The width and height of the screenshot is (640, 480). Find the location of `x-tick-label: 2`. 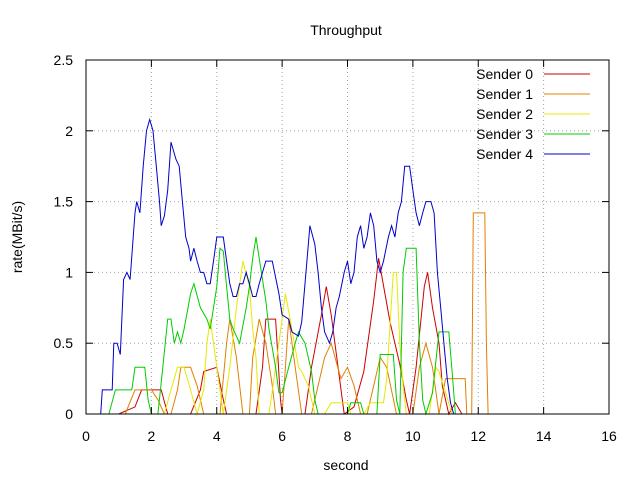

x-tick-label: 2 is located at coordinates (151, 436).